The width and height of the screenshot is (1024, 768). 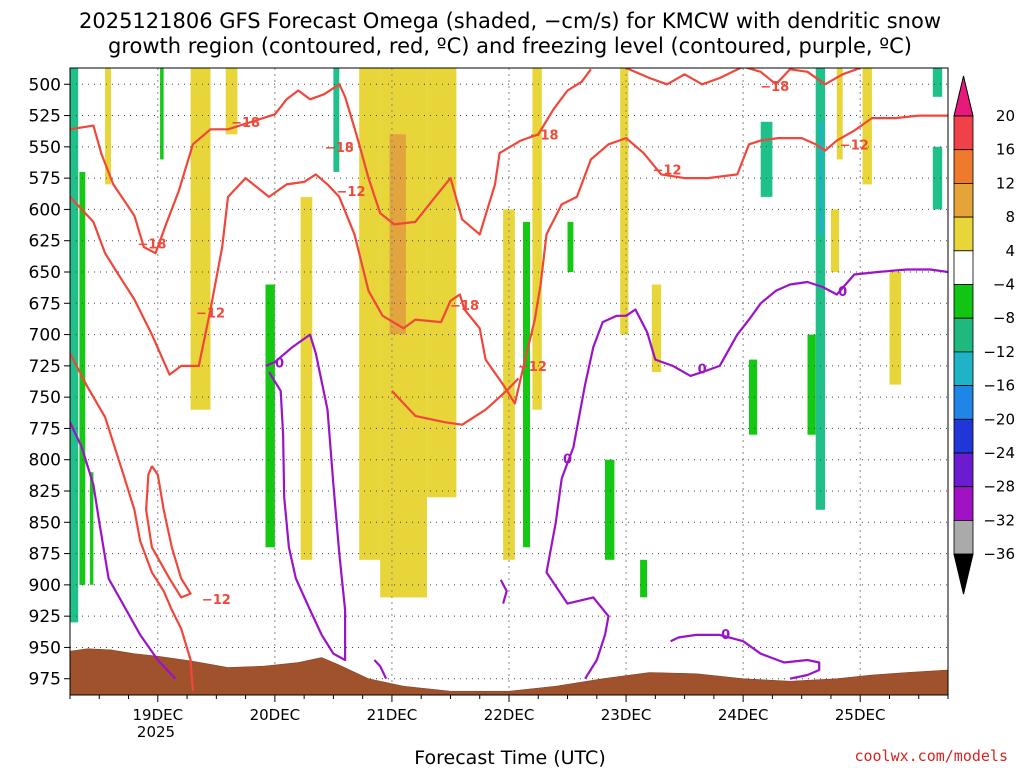 What do you see at coordinates (1010, 251) in the screenshot?
I see `colorbar-tick-label: 4` at bounding box center [1010, 251].